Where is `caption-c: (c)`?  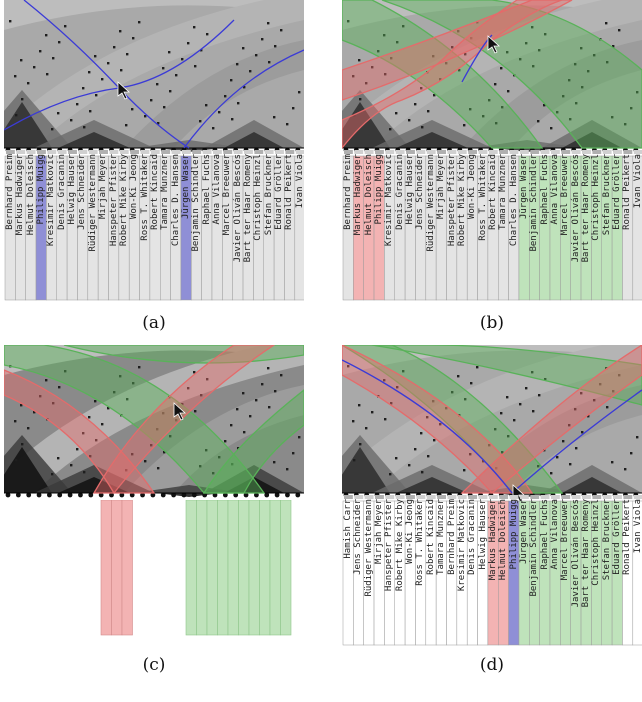 caption-c: (c) is located at coordinates (154, 665).